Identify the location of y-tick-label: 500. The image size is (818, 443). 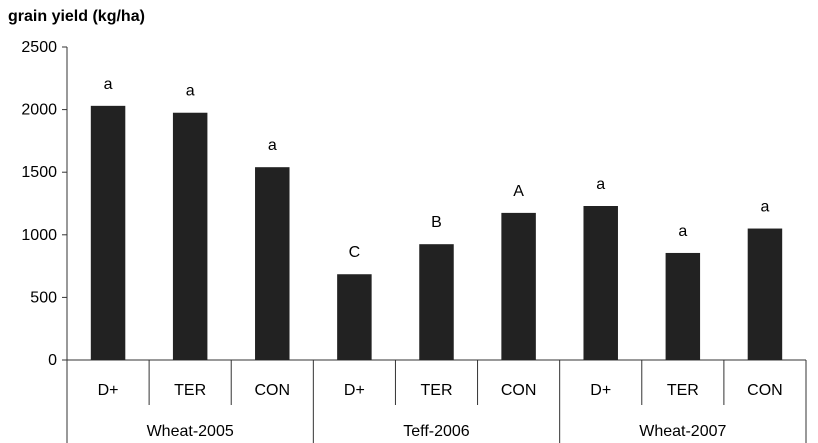
(43, 297).